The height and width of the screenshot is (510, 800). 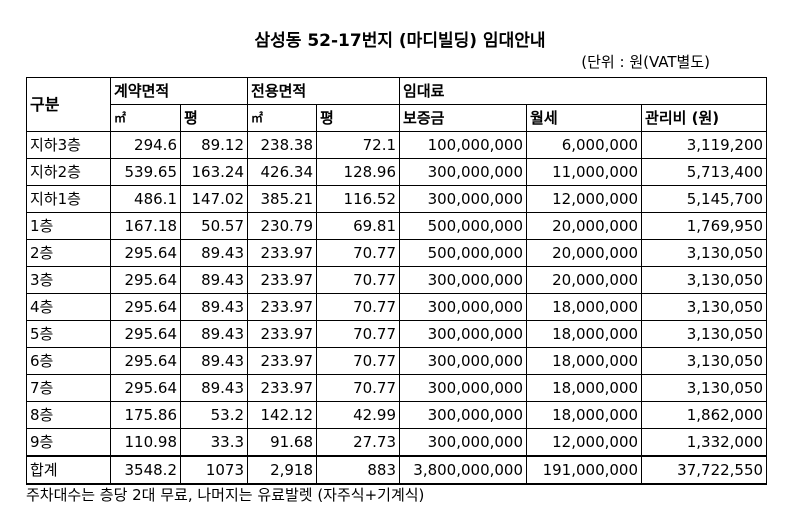 What do you see at coordinates (324, 91) in the screenshot?
I see `header-exclusive-area: 전용면적` at bounding box center [324, 91].